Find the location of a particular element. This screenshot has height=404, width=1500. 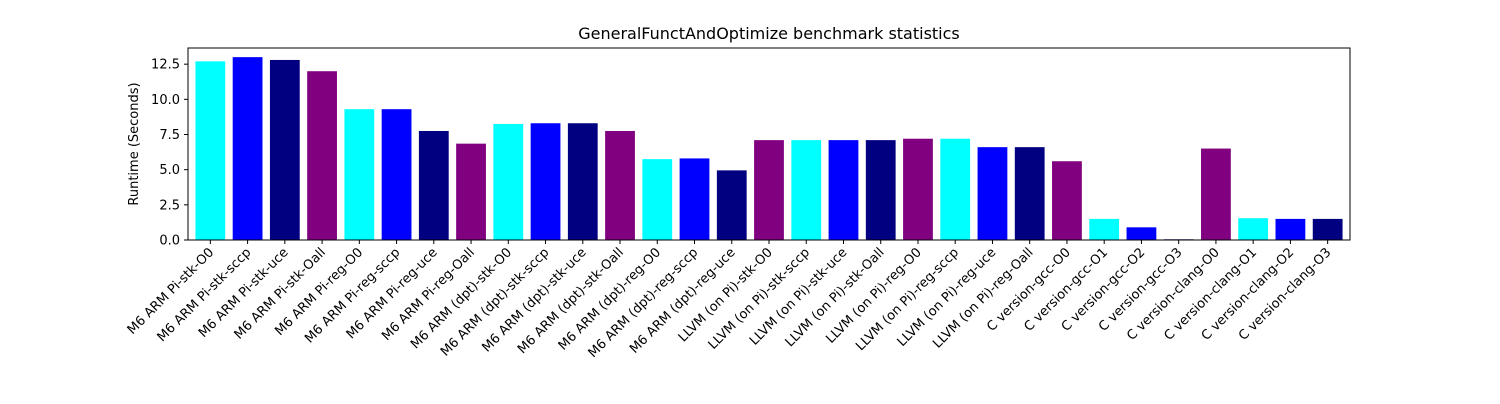

y-tick-label: 2.5 is located at coordinates (169, 205).